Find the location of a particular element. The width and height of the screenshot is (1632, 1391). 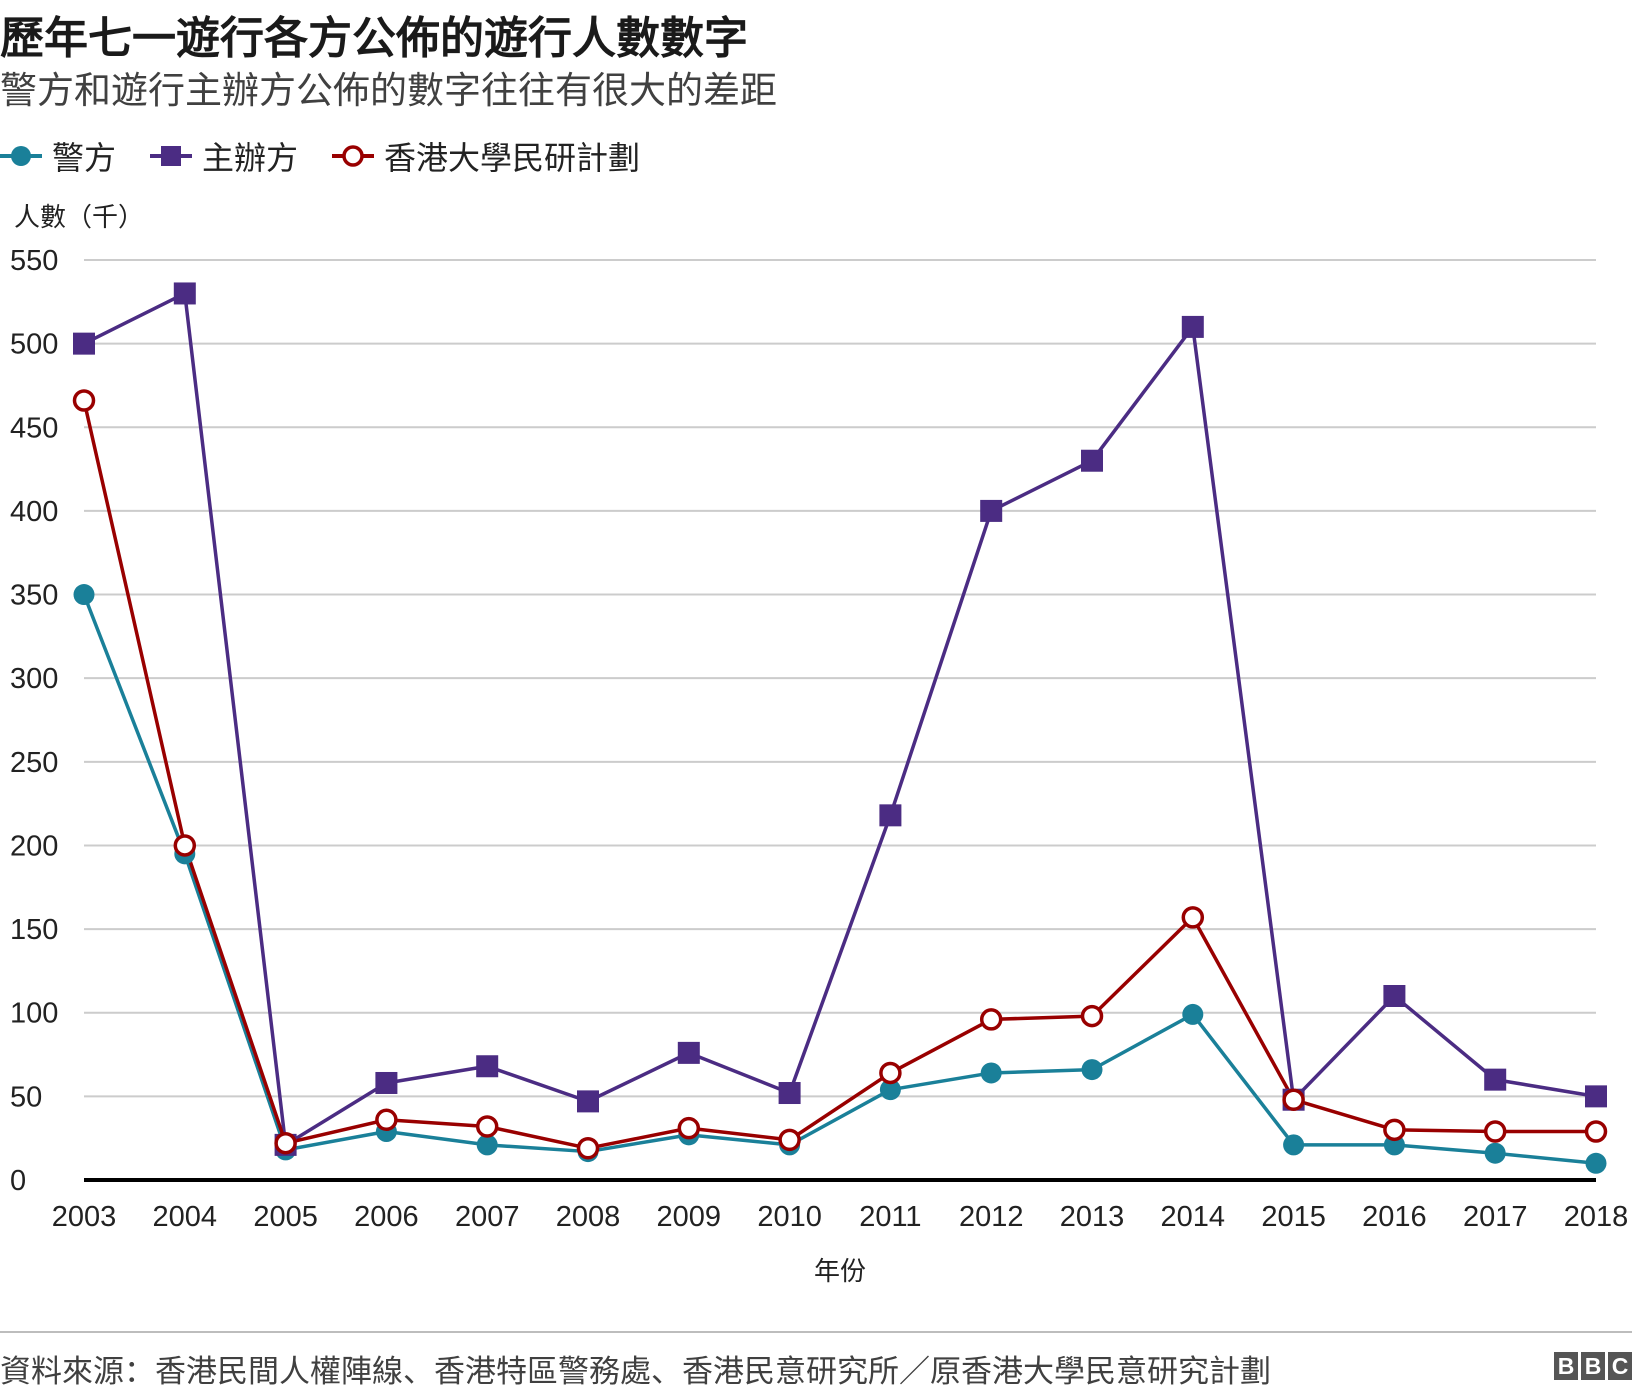

footer-divider is located at coordinates (816, 1332).